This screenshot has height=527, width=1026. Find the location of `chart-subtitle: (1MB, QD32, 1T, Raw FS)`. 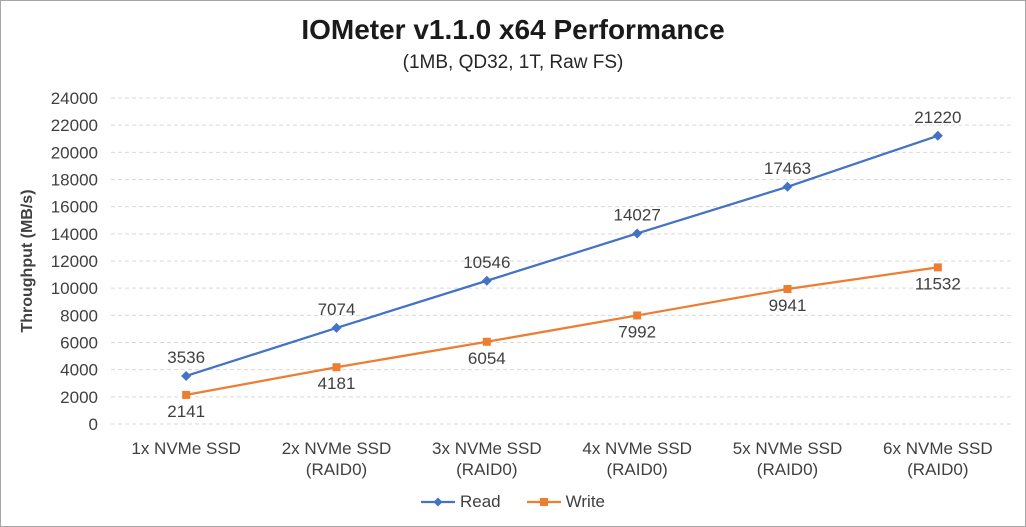

chart-subtitle: (1MB, QD32, 1T, Raw FS) is located at coordinates (513, 62).